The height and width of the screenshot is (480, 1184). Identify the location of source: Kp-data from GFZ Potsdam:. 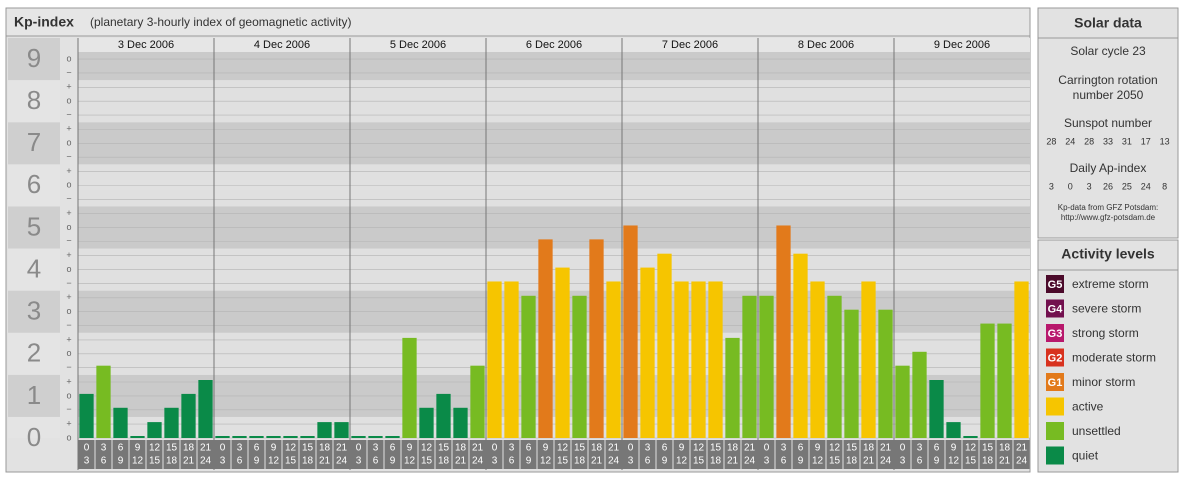
(1108, 207).